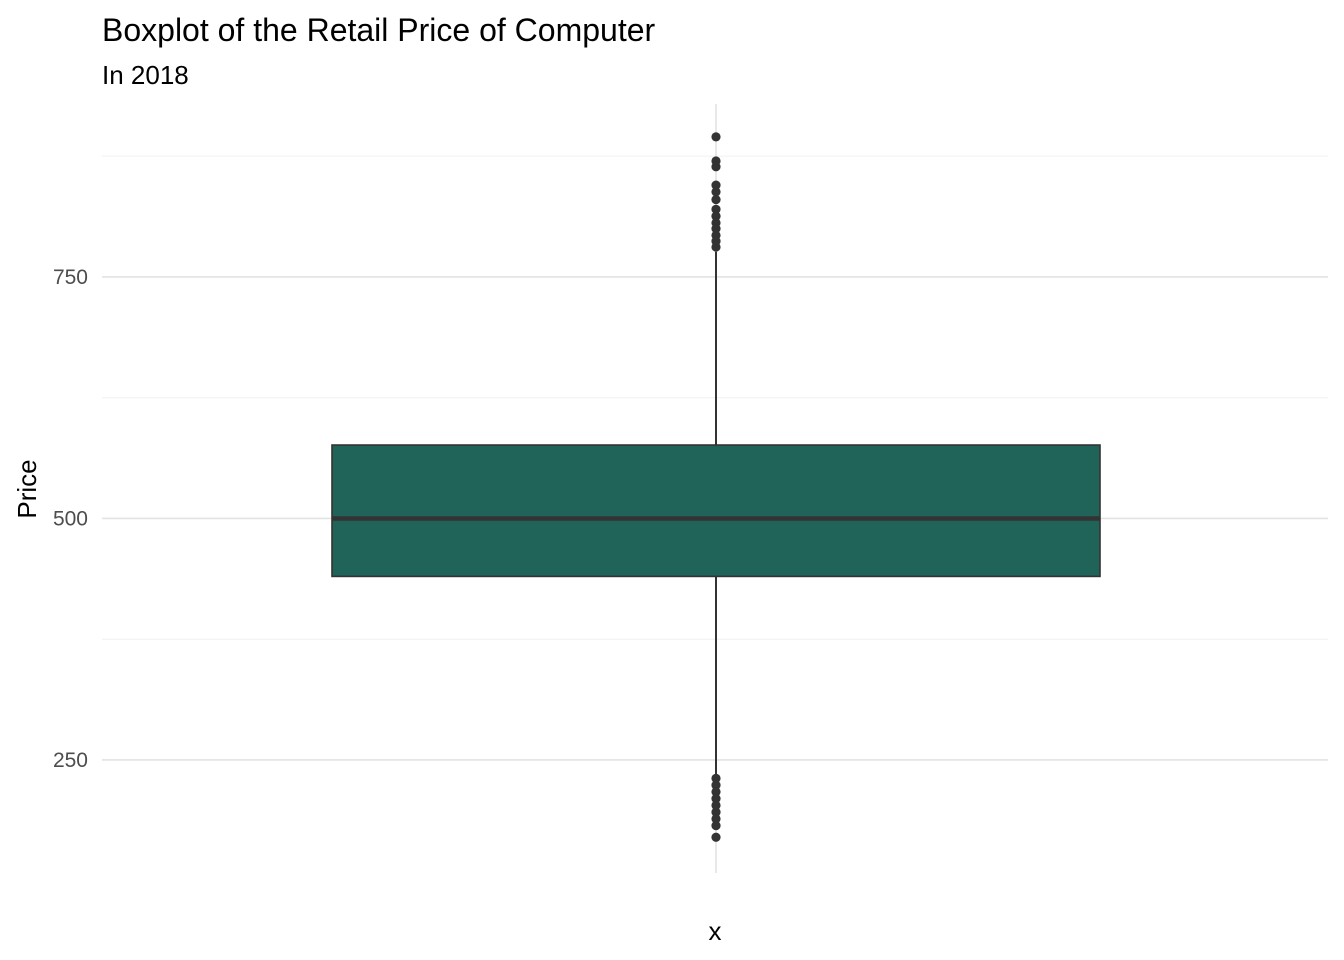  I want to click on y-tick-label: 500, so click(70, 518).